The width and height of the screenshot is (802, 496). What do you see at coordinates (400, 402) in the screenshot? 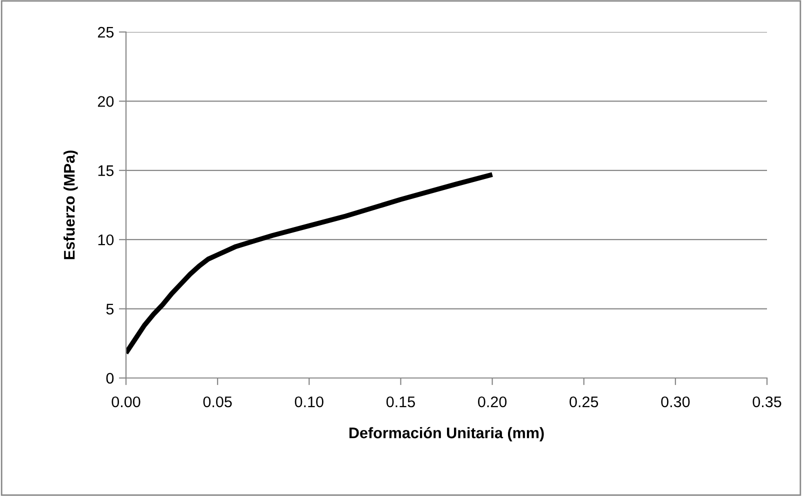
I see `x-tick-label: 0.15` at bounding box center [400, 402].